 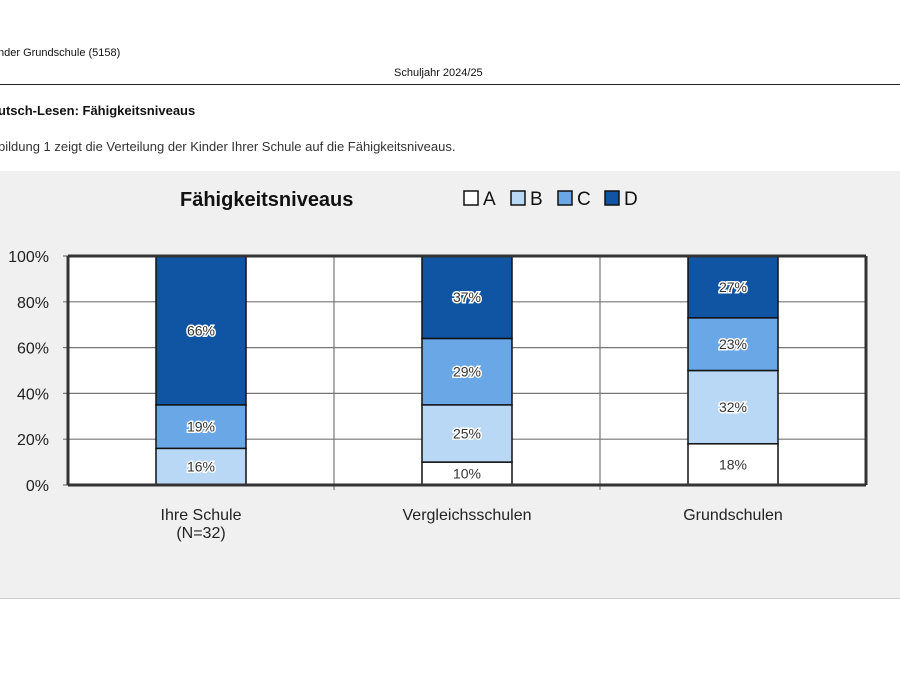 I want to click on y-tick-label: 0%, so click(x=37, y=486).